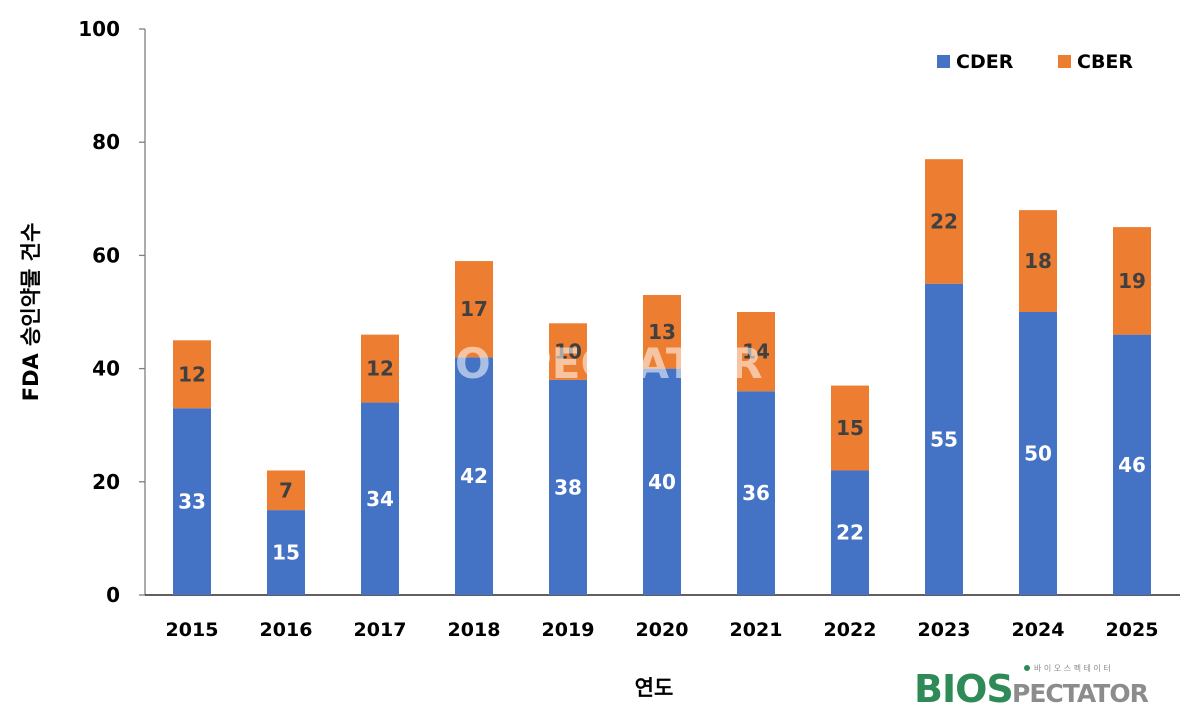  I want to click on data-label-cder: 40, so click(662, 482).